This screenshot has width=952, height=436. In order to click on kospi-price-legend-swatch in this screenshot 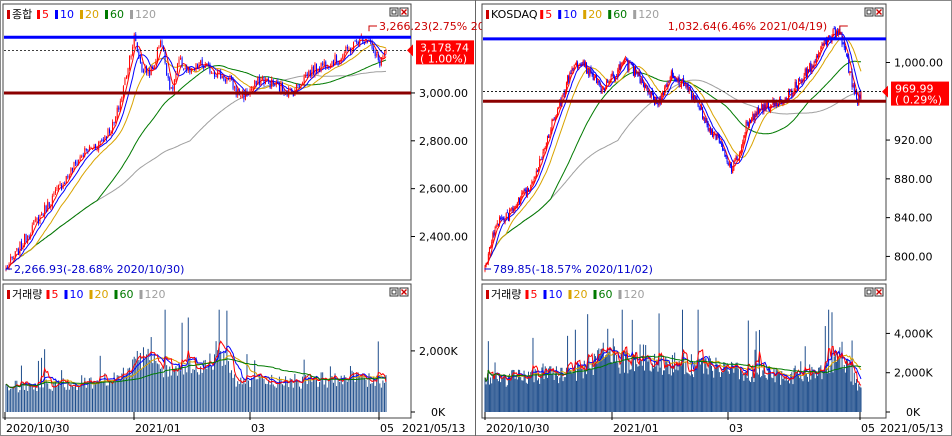, I will do `click(81, 14)`.